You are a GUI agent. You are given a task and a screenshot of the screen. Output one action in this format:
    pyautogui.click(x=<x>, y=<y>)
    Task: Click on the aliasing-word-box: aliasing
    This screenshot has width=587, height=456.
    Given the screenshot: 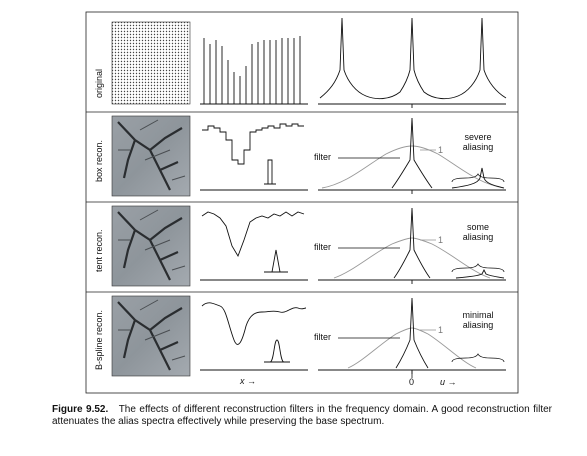 What is the action you would take?
    pyautogui.click(x=478, y=147)
    